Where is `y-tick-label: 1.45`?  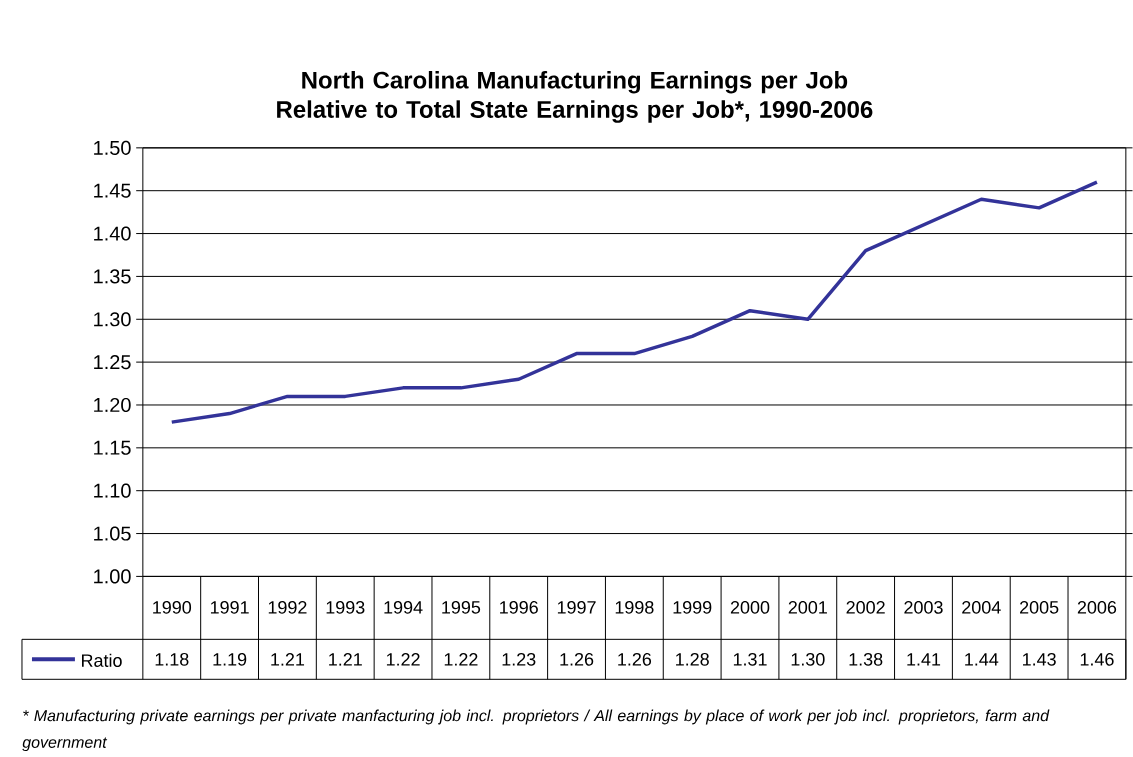
y-tick-label: 1.45 is located at coordinates (112, 190).